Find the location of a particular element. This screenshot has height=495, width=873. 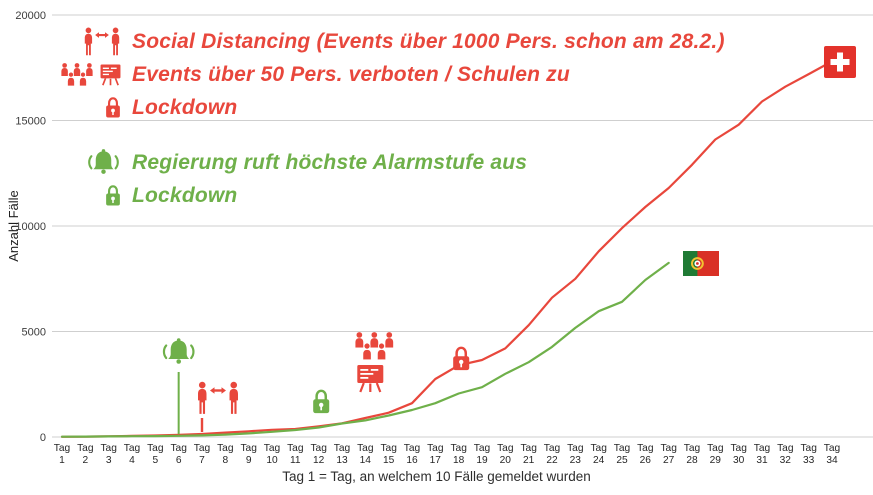

x-tick-label: Tag 4 is located at coordinates (132, 454).